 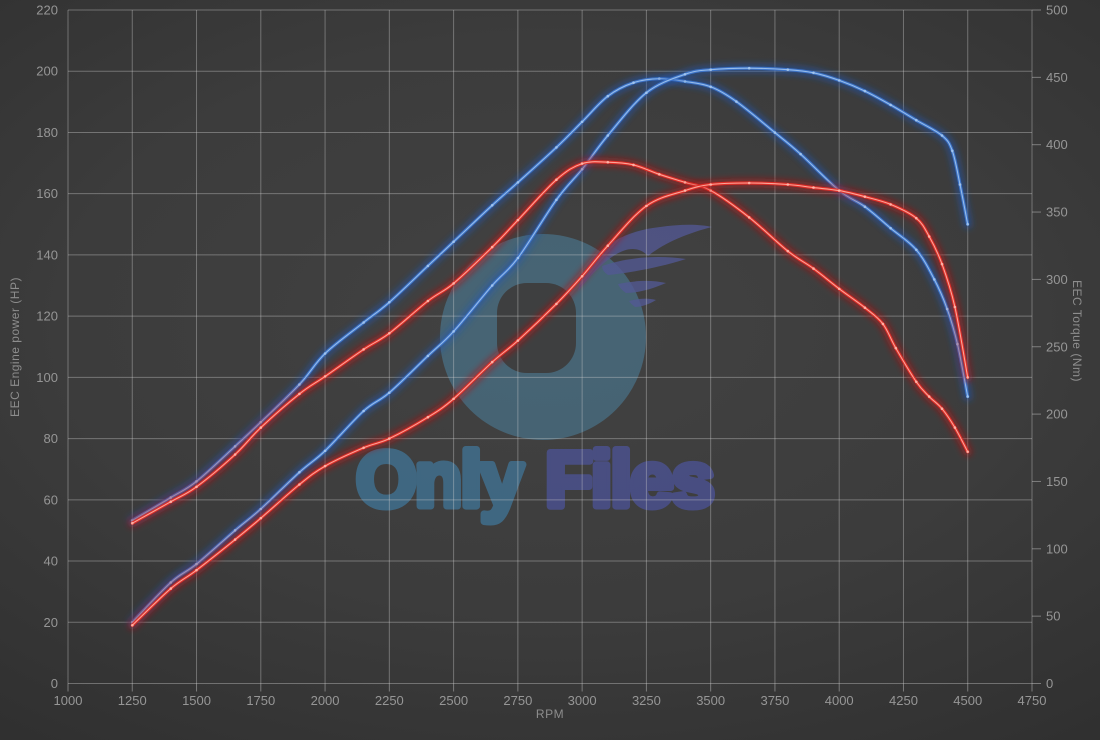 I want to click on left-axis-tick-label: 200, so click(x=47, y=71).